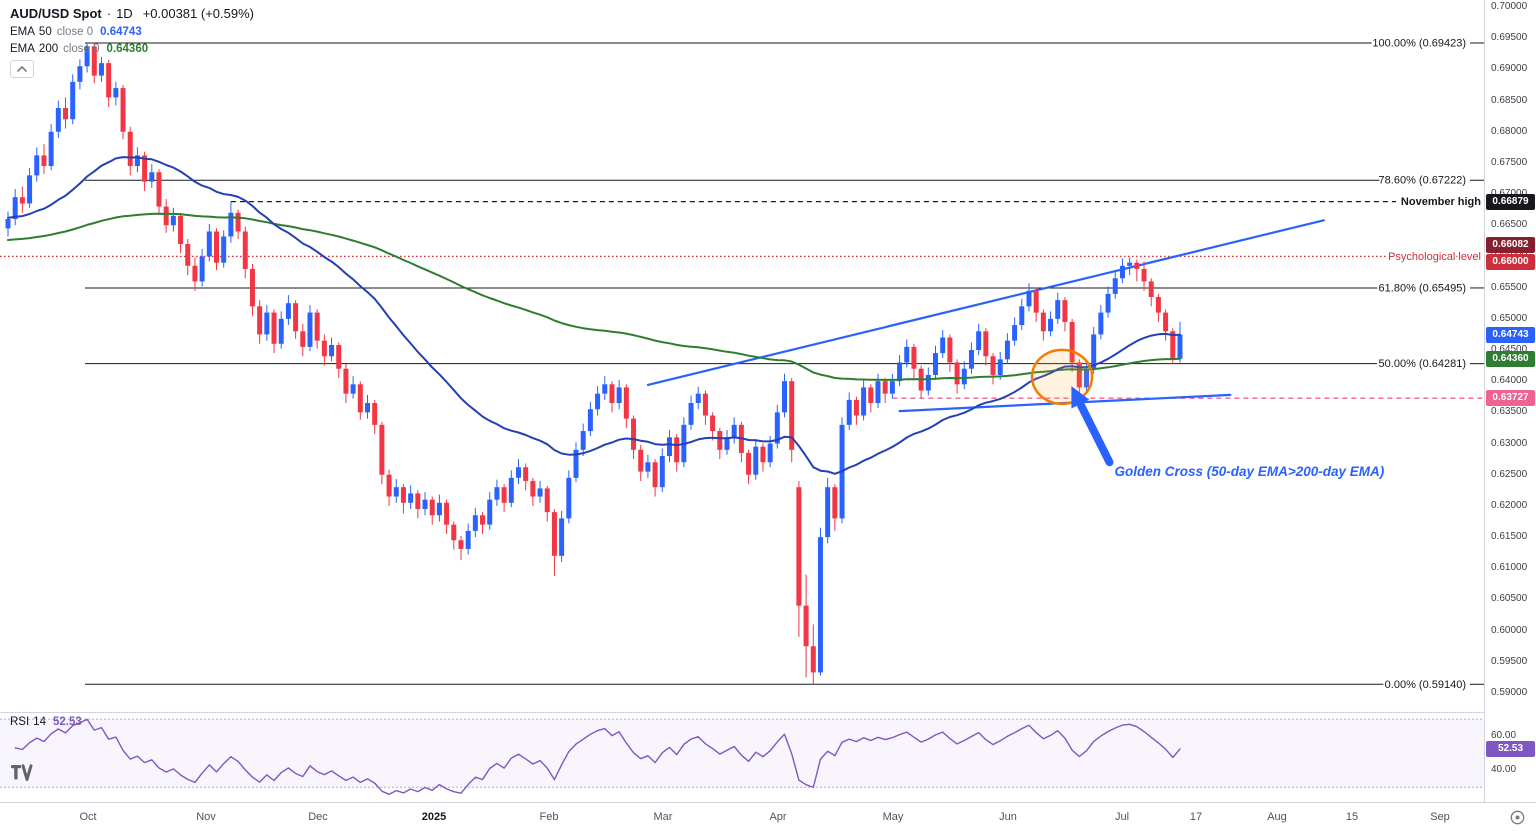 The width and height of the screenshot is (1536, 831). Describe the element at coordinates (121, 32) in the screenshot. I see `ema50-value: 0.64743` at that location.